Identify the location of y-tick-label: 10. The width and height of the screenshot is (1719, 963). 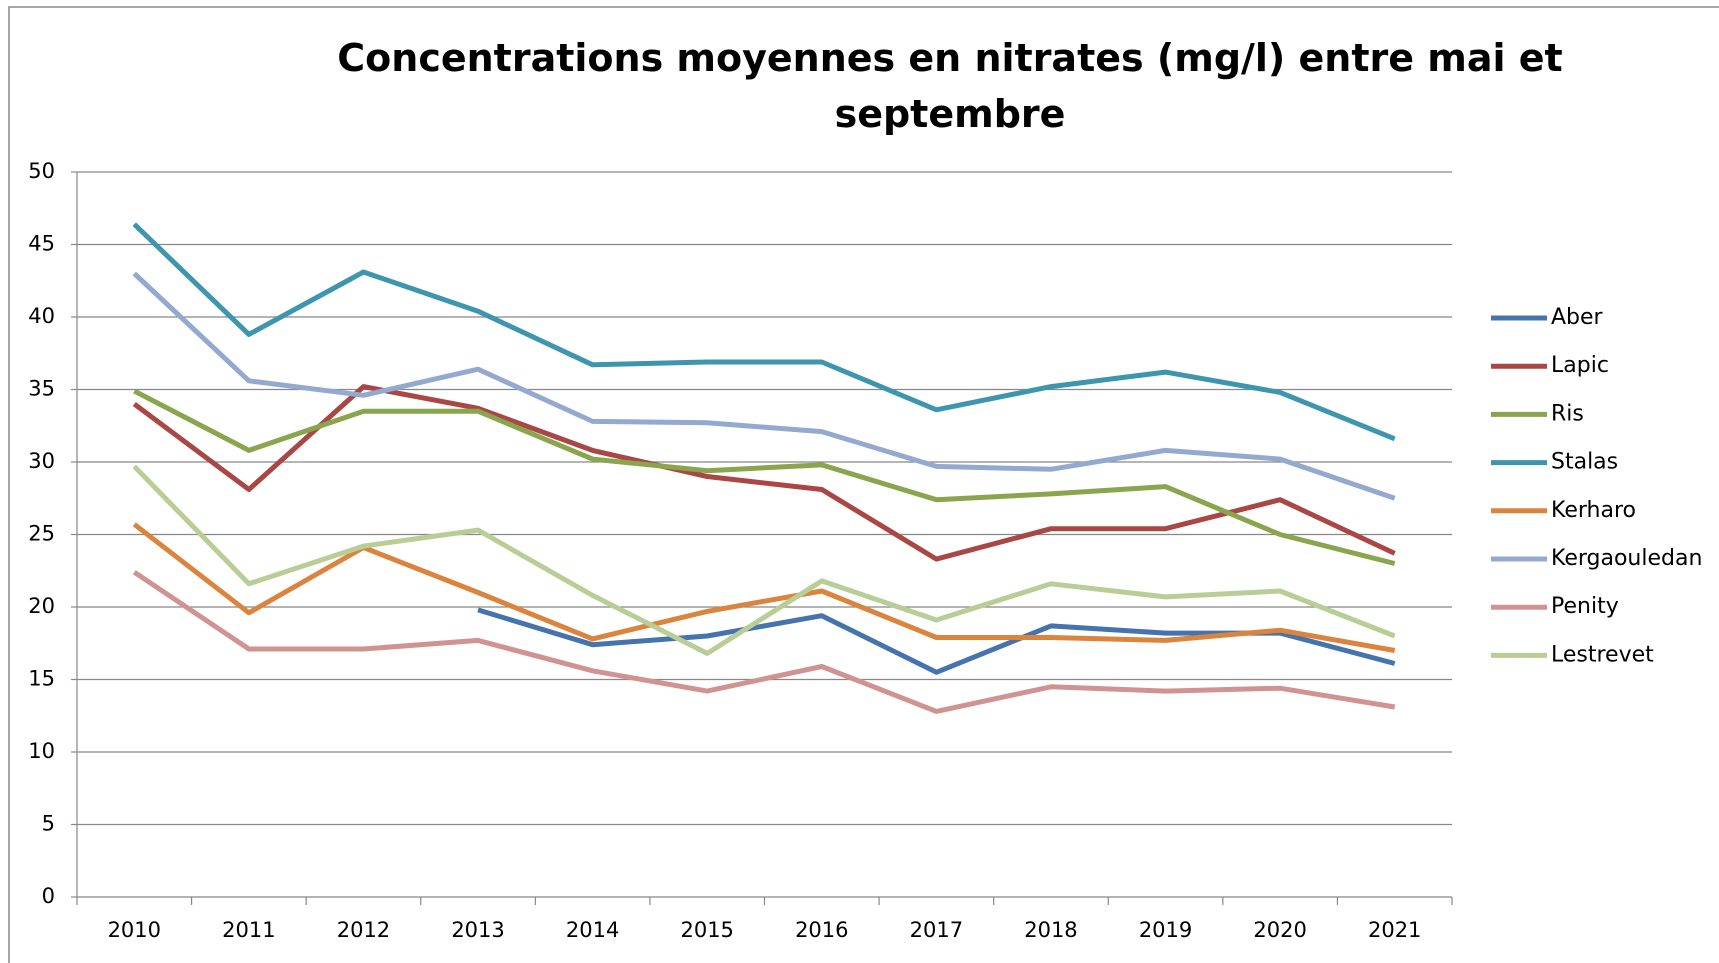
(41, 751).